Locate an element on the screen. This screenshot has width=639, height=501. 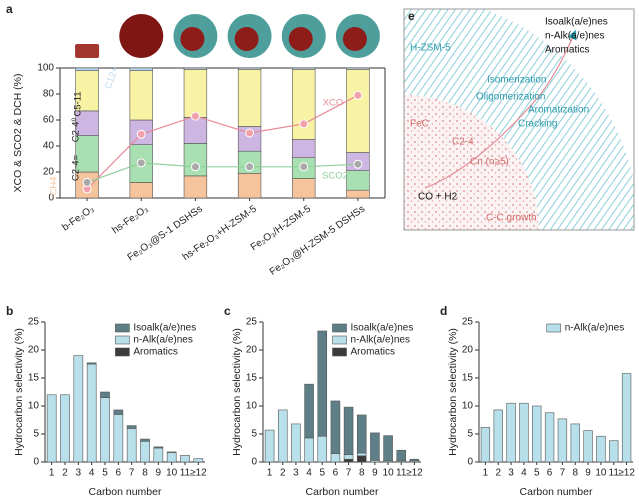
y-tick-label: 80 is located at coordinates (49, 94).